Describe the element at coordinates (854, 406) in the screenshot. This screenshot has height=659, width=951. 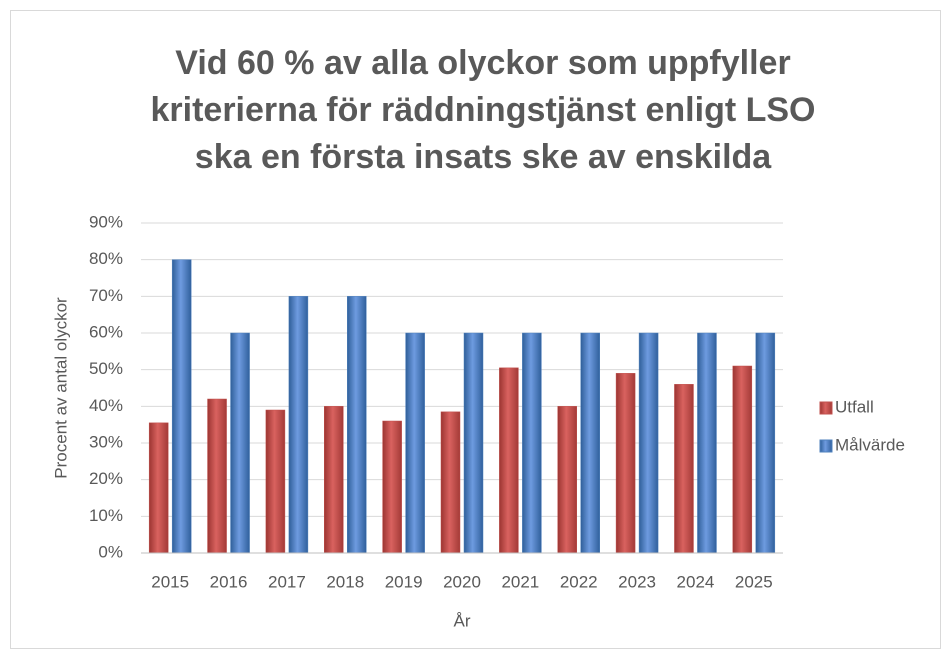
I see `legend-label: Utfall` at that location.